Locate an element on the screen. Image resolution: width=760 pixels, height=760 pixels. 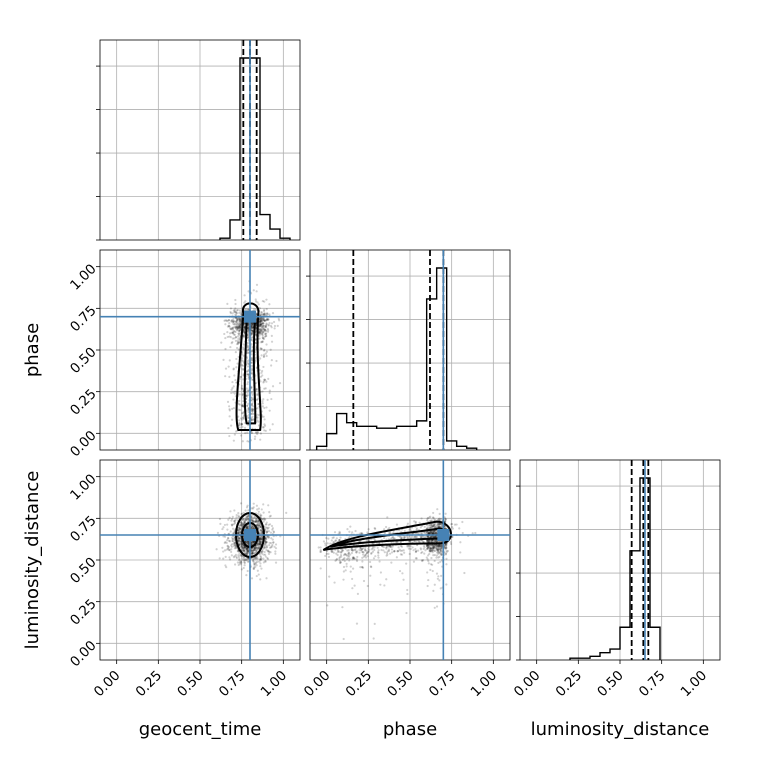
truth-marker is located at coordinates (250, 316).